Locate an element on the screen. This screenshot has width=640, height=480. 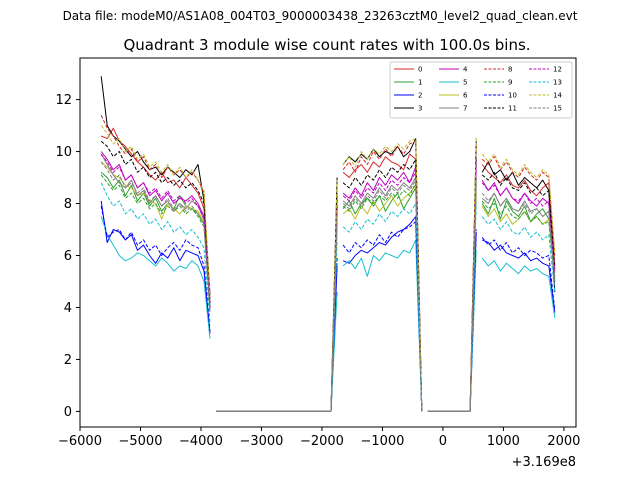
x-tick-label: −3000 is located at coordinates (261, 441).